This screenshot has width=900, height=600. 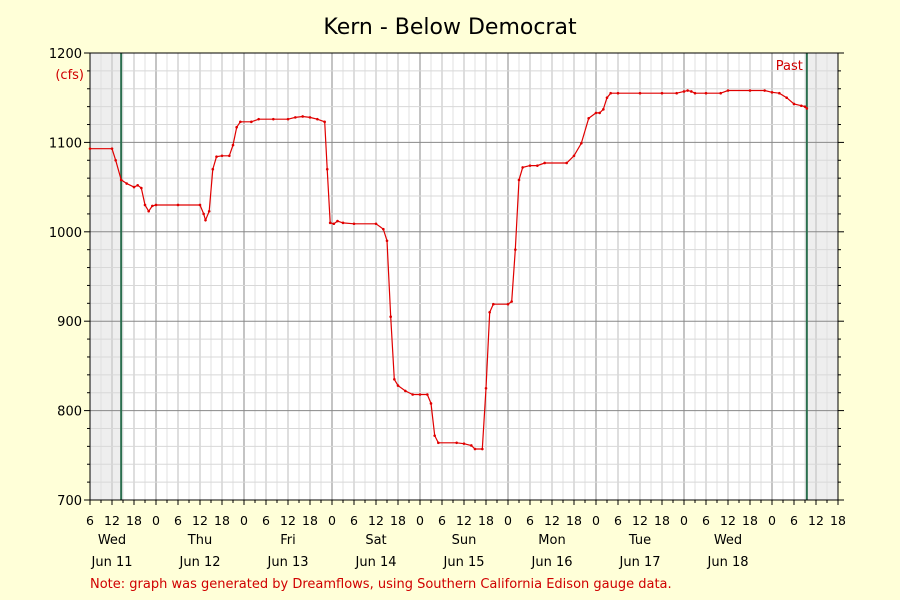 I want to click on x-day-name: Wed, so click(x=728, y=540).